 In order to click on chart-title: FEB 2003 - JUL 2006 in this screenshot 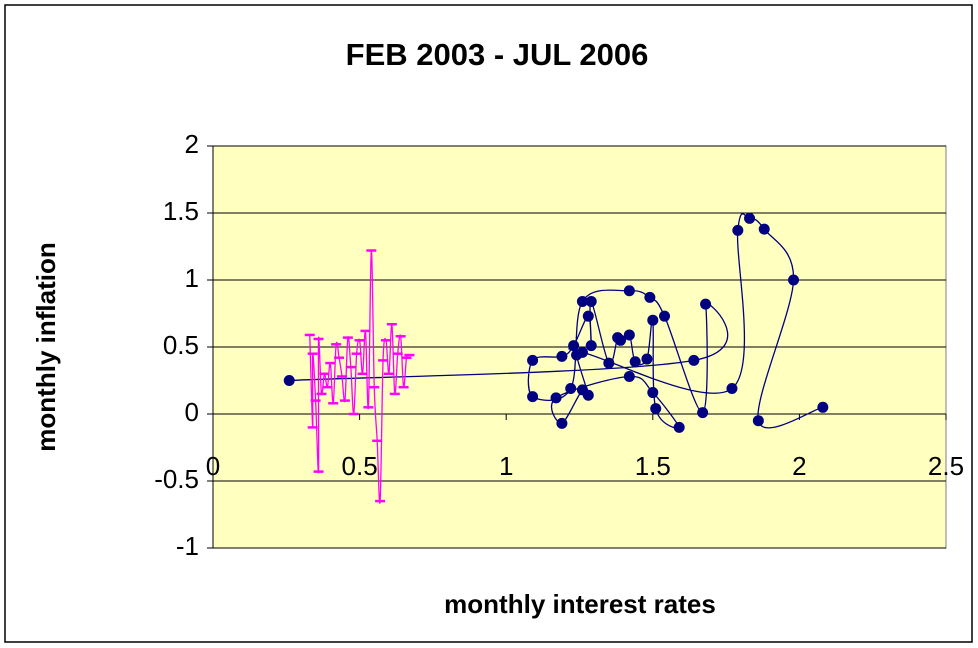, I will do `click(497, 54)`.